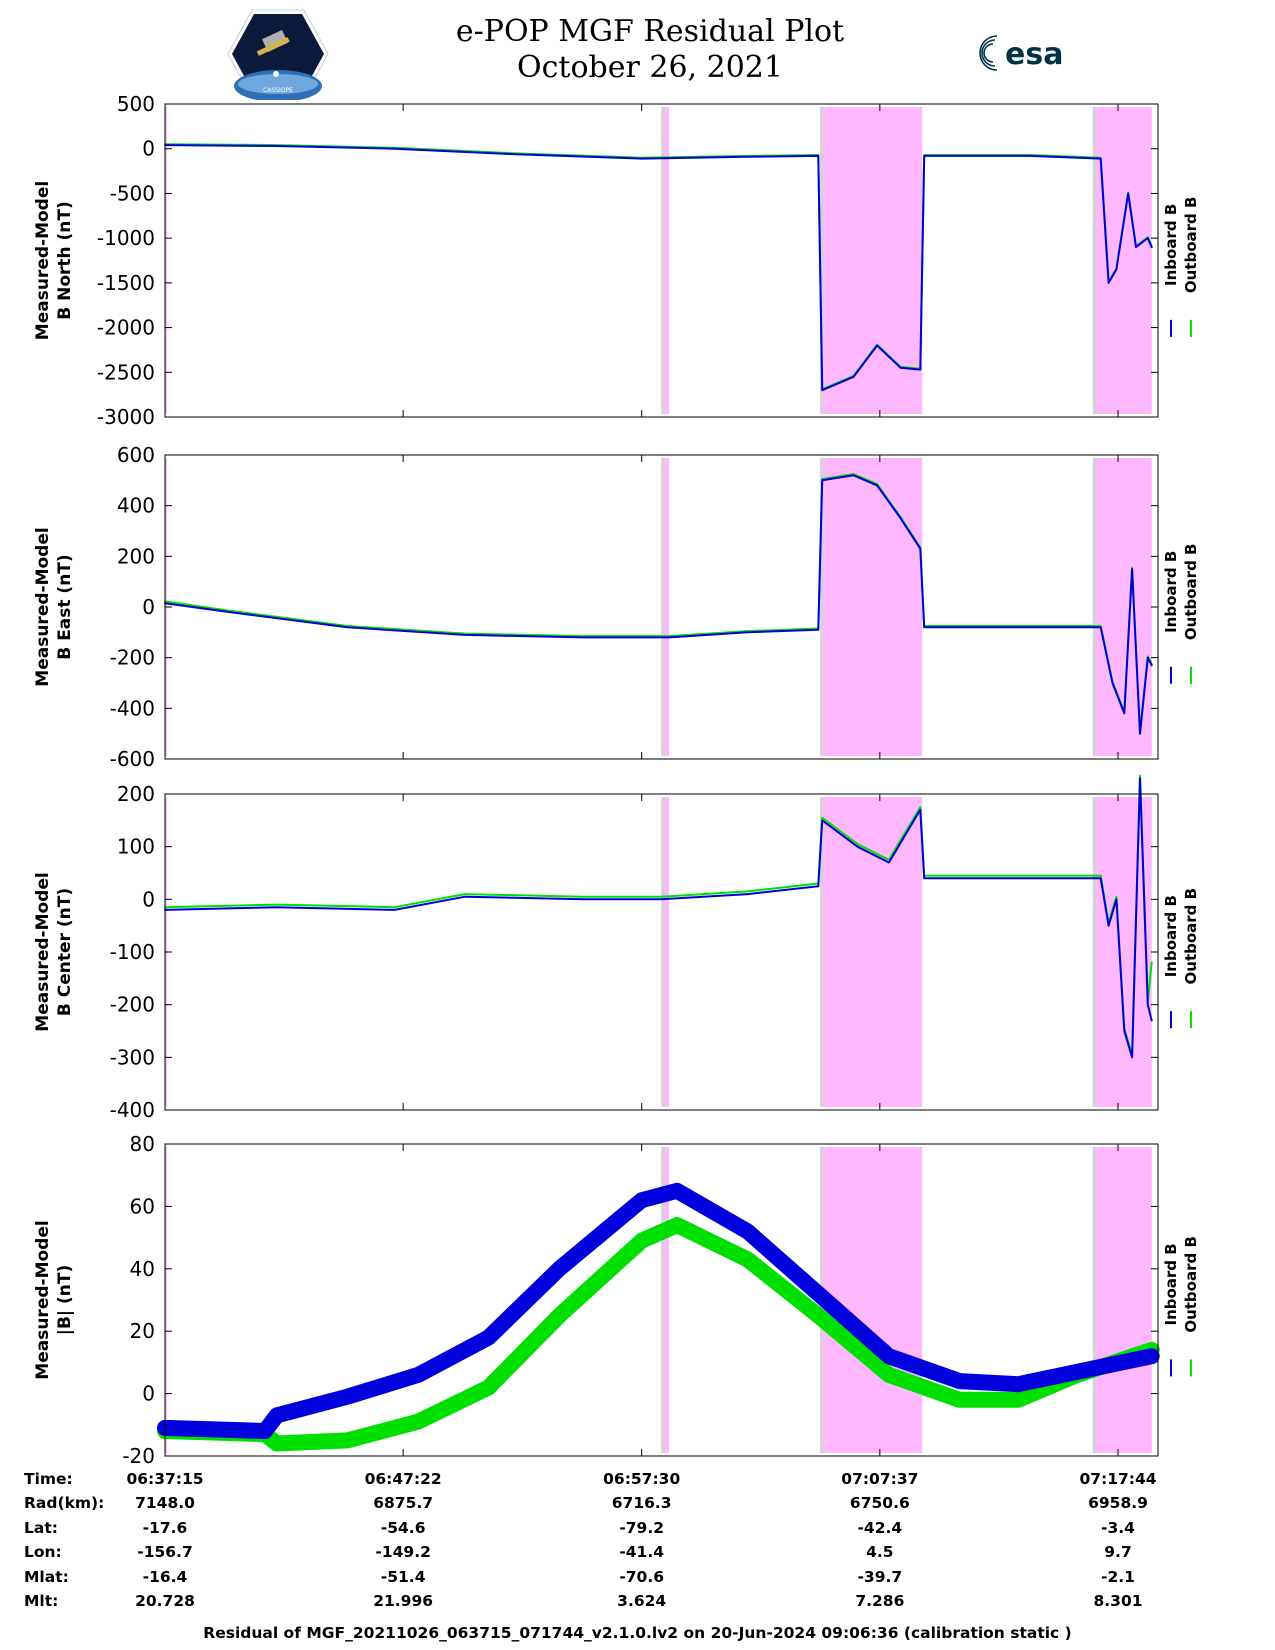 This screenshot has width=1275, height=1650. Describe the element at coordinates (54, 951) in the screenshot. I see `y-axis-label: Measured-Model B Center (nT)` at that location.